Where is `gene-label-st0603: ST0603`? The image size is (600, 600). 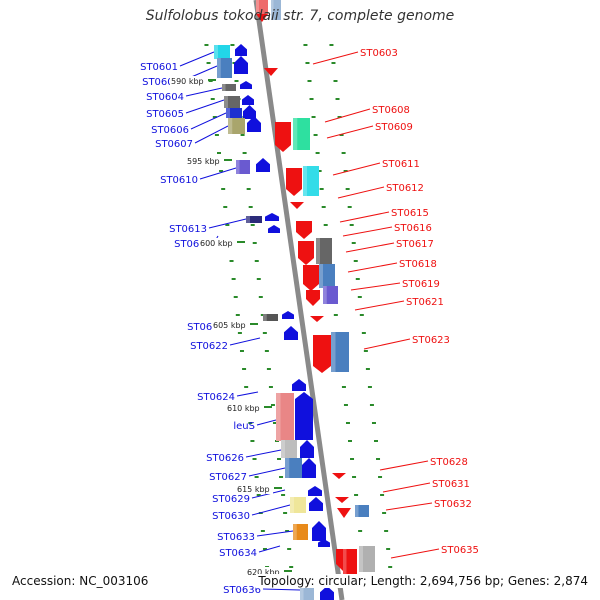
gene-label-st0603: ST0603 is located at coordinates (379, 53).